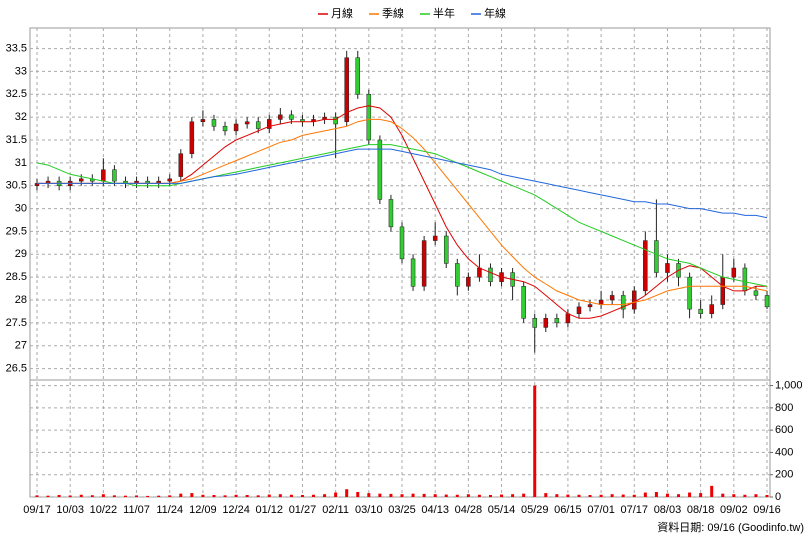 The width and height of the screenshot is (808, 540). Describe the element at coordinates (444, 13) in the screenshot. I see `legend-label: 半年` at that location.